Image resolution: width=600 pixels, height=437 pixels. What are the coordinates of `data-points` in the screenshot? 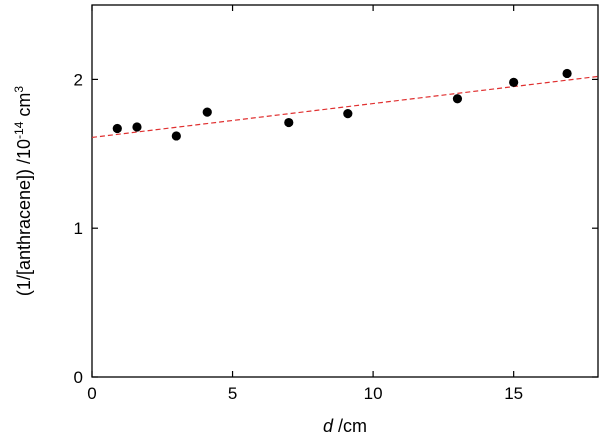 It's located at (342, 104).